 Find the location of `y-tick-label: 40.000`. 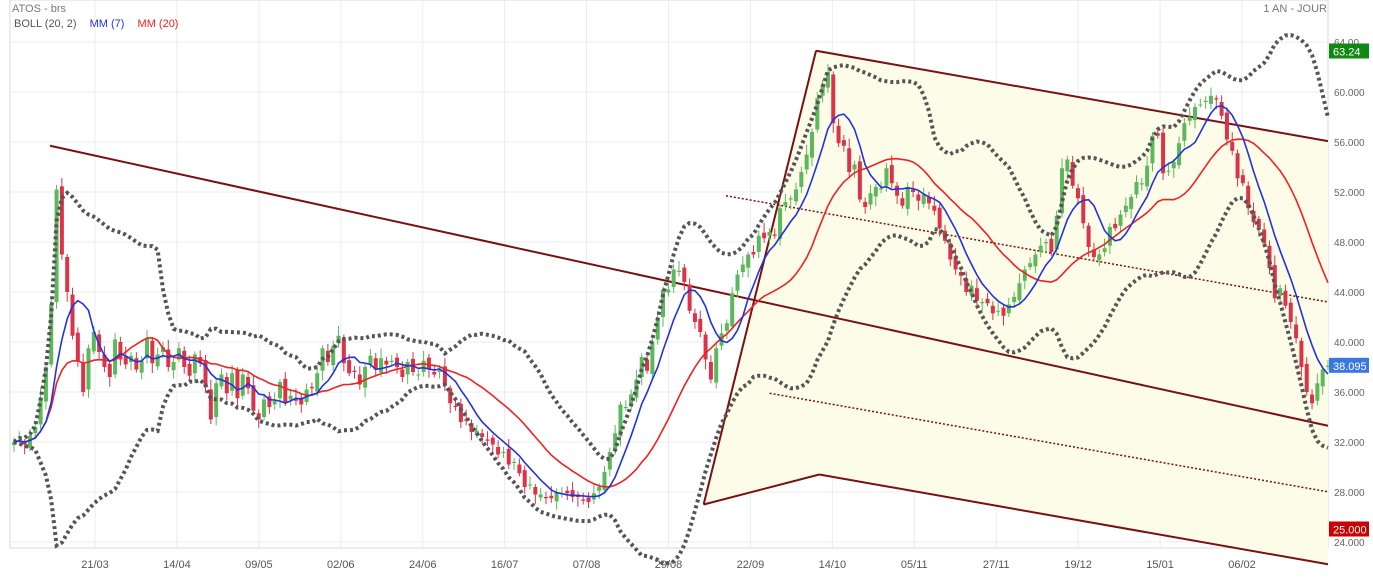

y-tick-label: 40.000 is located at coordinates (1349, 343).